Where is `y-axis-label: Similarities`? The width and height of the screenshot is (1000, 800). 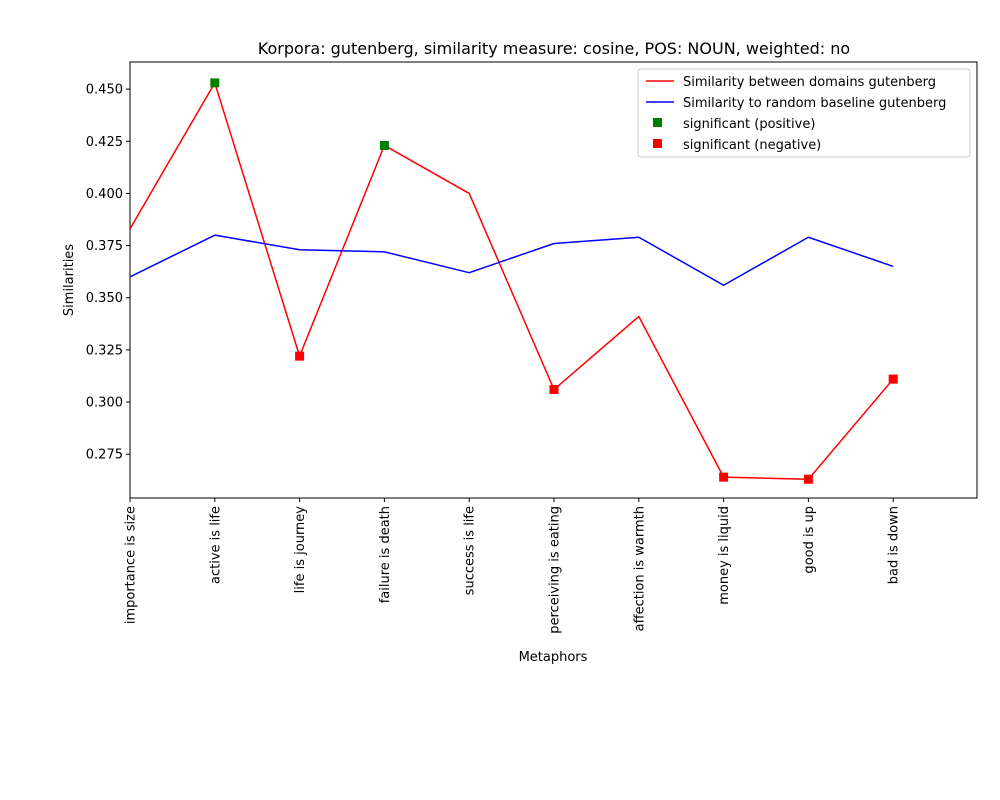
y-axis-label: Similarities is located at coordinates (69, 280).